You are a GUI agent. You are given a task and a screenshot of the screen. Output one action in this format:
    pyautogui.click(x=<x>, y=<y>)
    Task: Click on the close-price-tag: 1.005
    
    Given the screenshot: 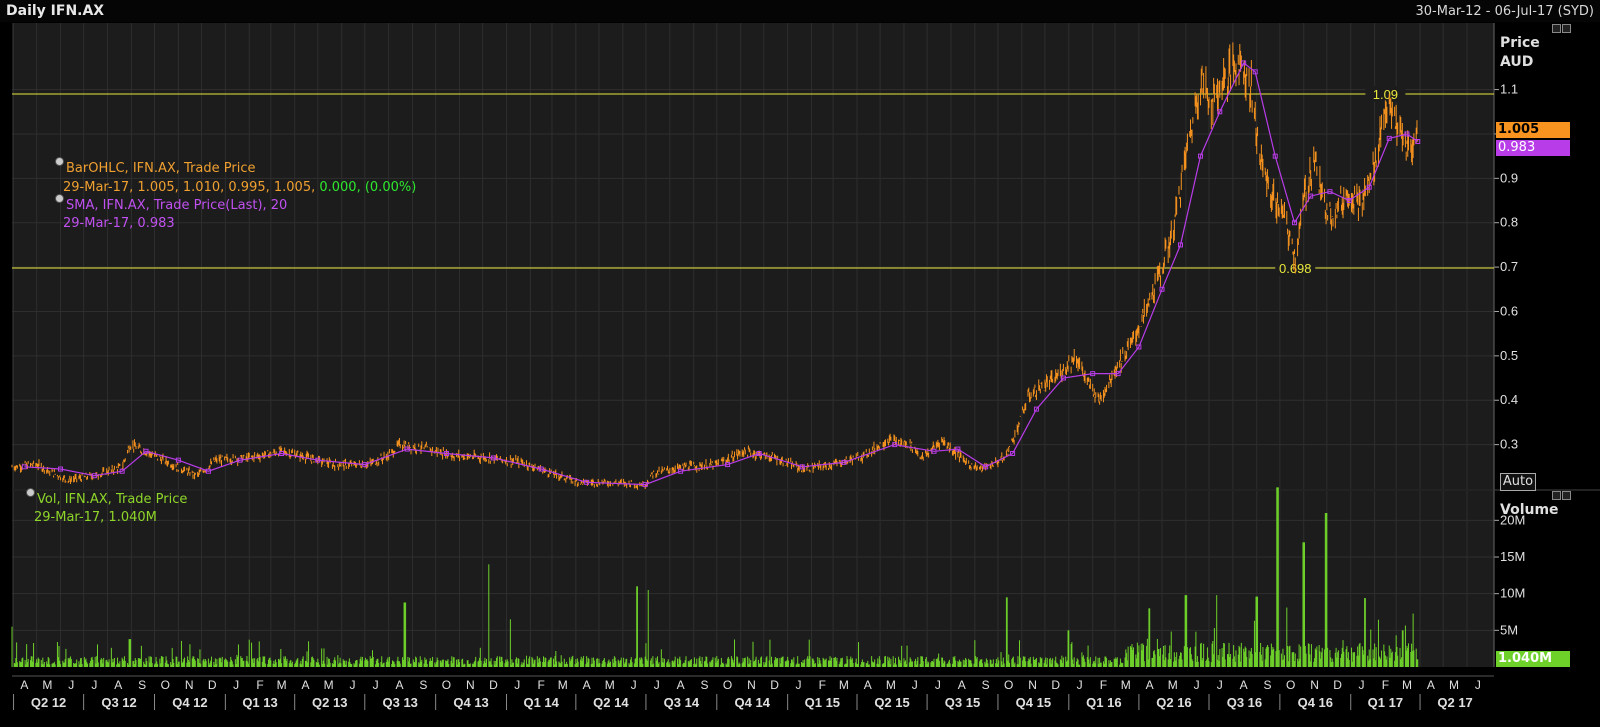 What is the action you would take?
    pyautogui.click(x=1533, y=130)
    